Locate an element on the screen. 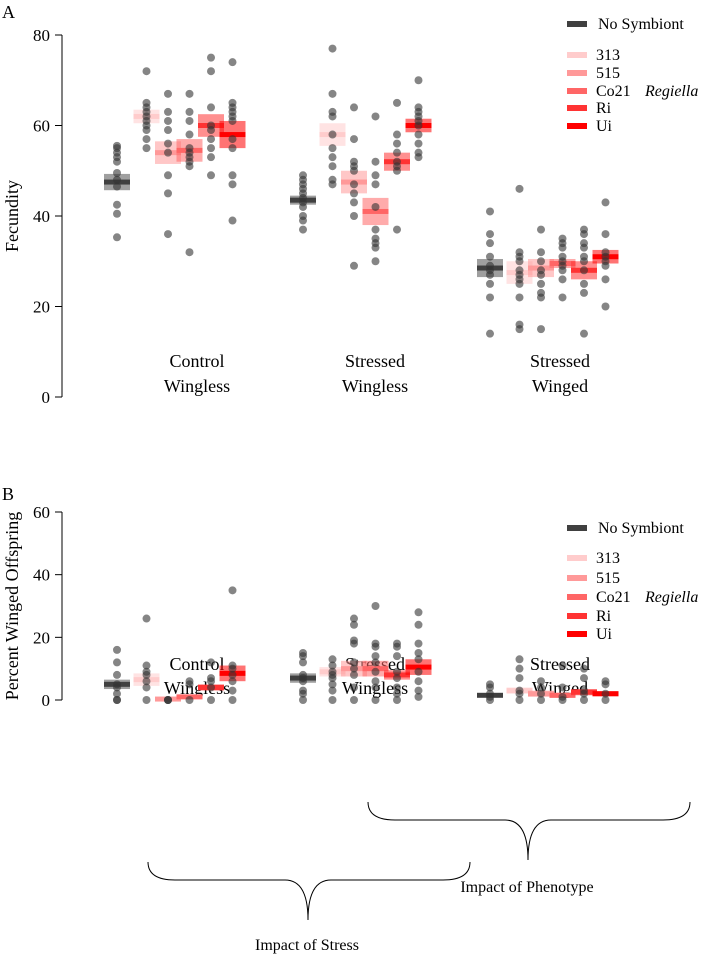 The height and width of the screenshot is (962, 726). legend-label: Co21 is located at coordinates (613, 597).